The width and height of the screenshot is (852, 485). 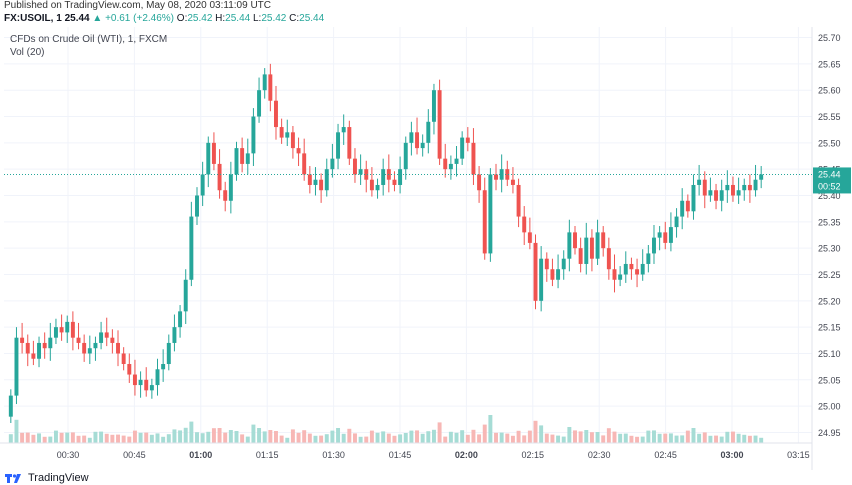 What do you see at coordinates (832, 180) in the screenshot?
I see `last-price-badge` at bounding box center [832, 180].